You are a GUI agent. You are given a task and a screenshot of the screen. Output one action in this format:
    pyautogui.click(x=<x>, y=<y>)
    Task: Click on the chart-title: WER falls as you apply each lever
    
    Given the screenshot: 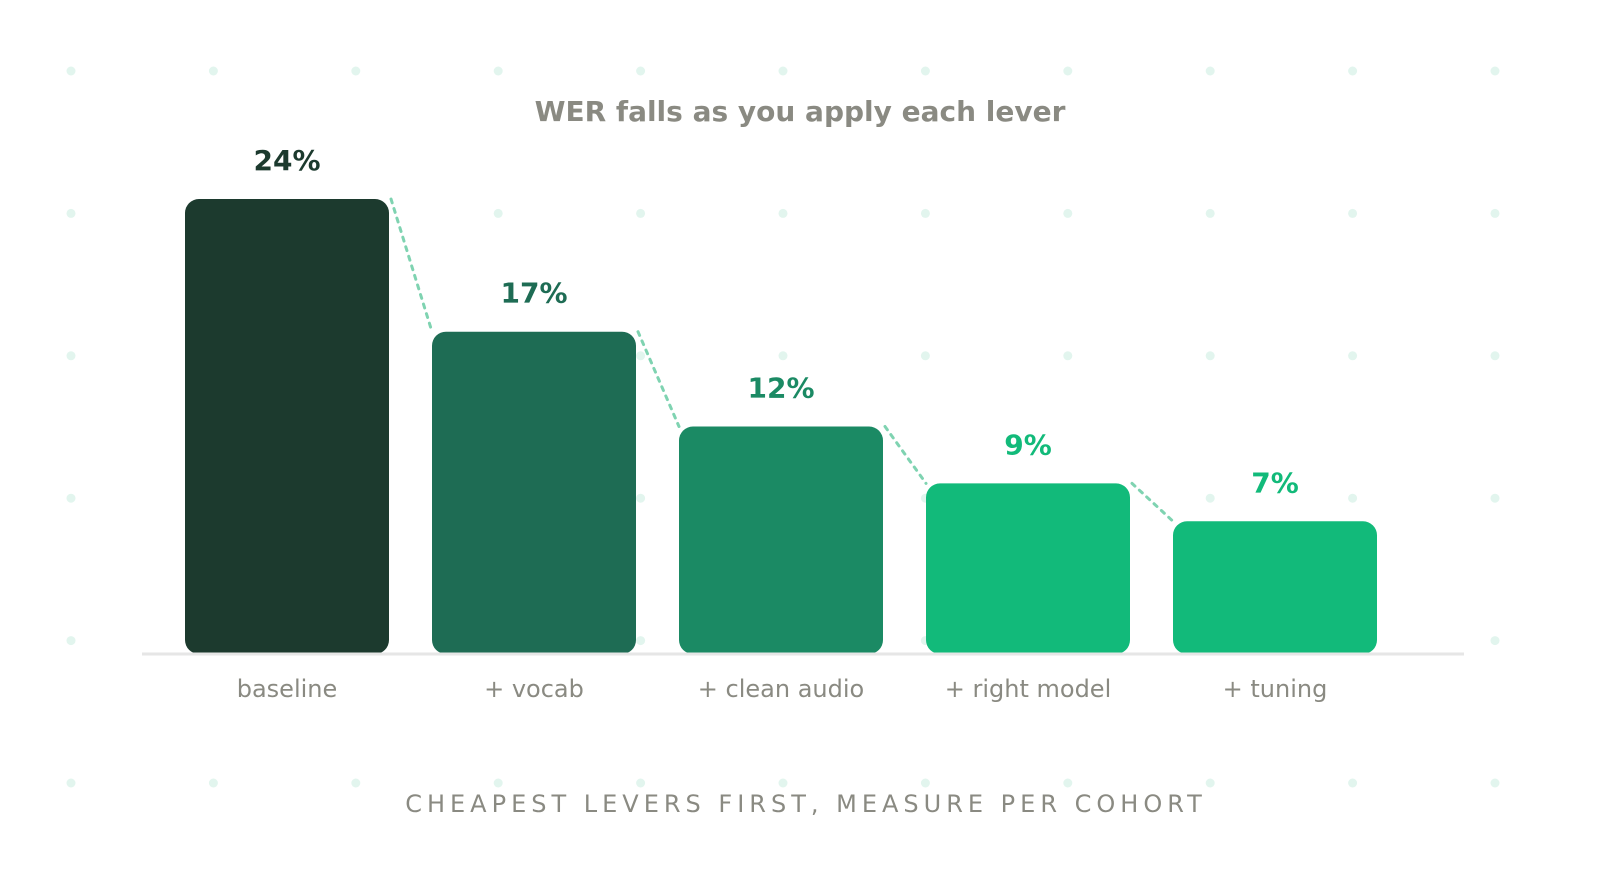 What is the action you would take?
    pyautogui.click(x=800, y=111)
    